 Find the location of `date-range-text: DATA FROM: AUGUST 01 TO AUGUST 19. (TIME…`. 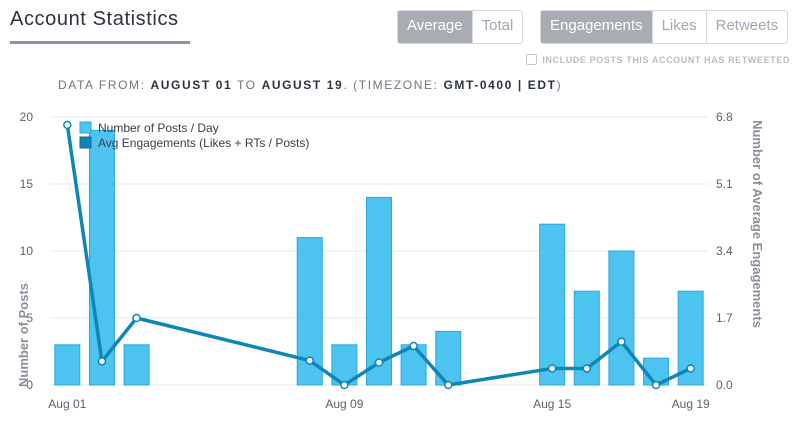

date-range-text: DATA FROM: AUGUST 01 TO AUGUST 19. (TIME… is located at coordinates (310, 85).